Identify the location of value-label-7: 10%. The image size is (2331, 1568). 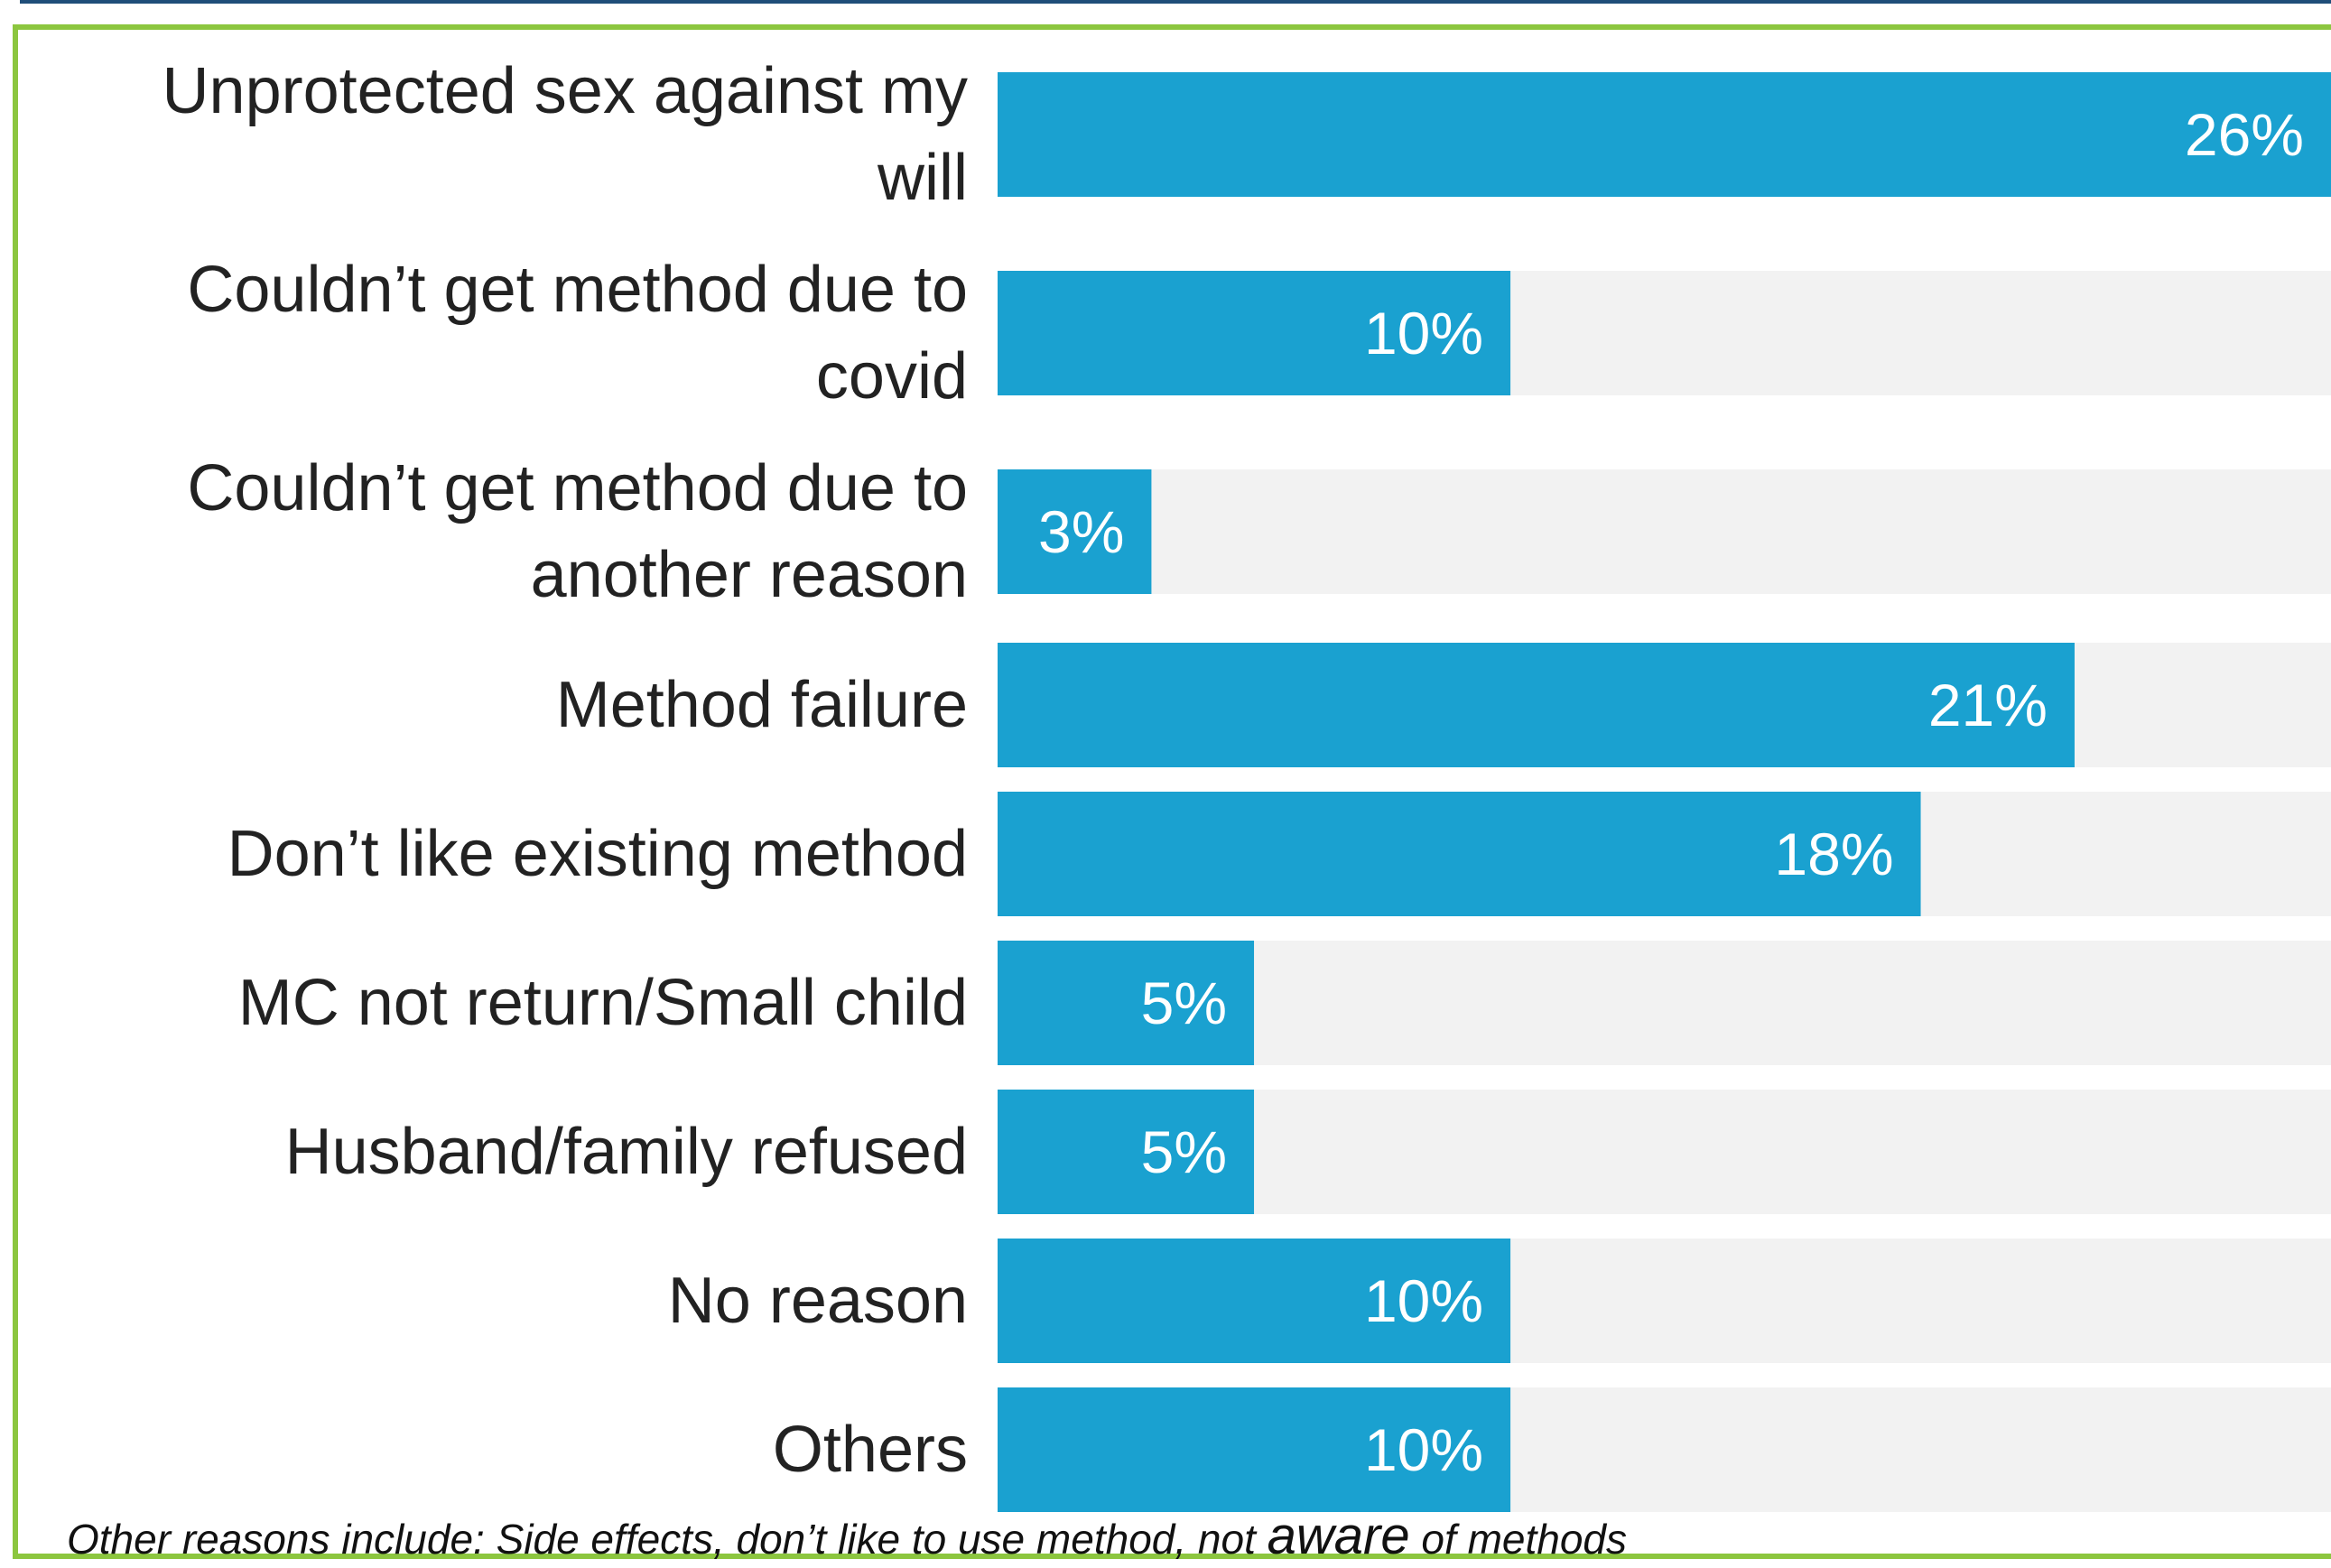
(1423, 1300).